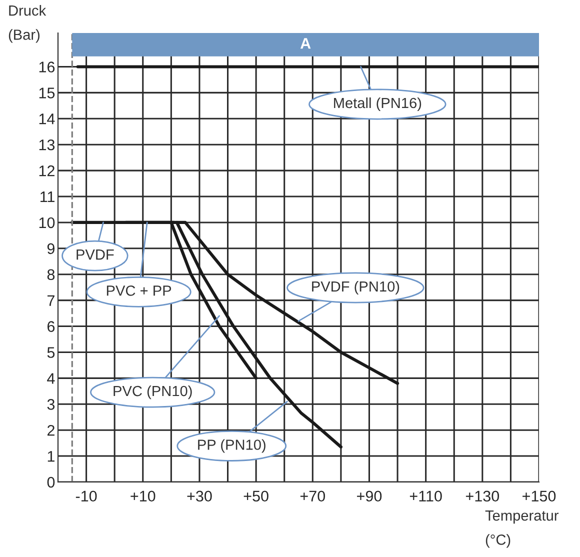 The height and width of the screenshot is (557, 580). I want to click on y-tick-label: 16, so click(47, 67).